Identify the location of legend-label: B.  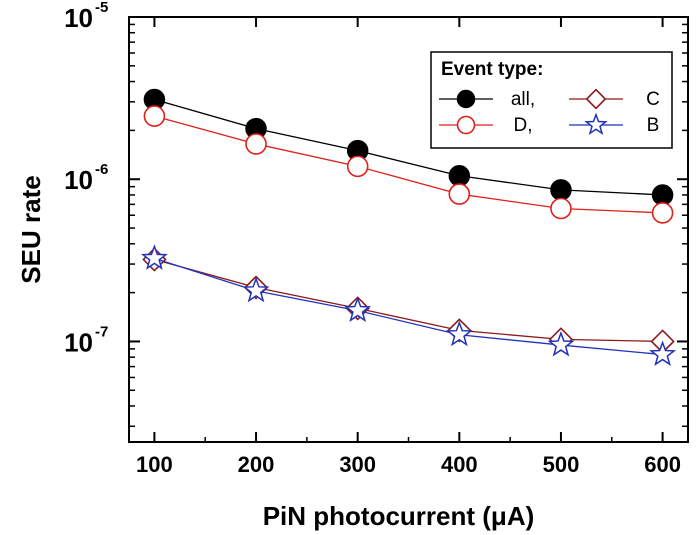
(653, 125).